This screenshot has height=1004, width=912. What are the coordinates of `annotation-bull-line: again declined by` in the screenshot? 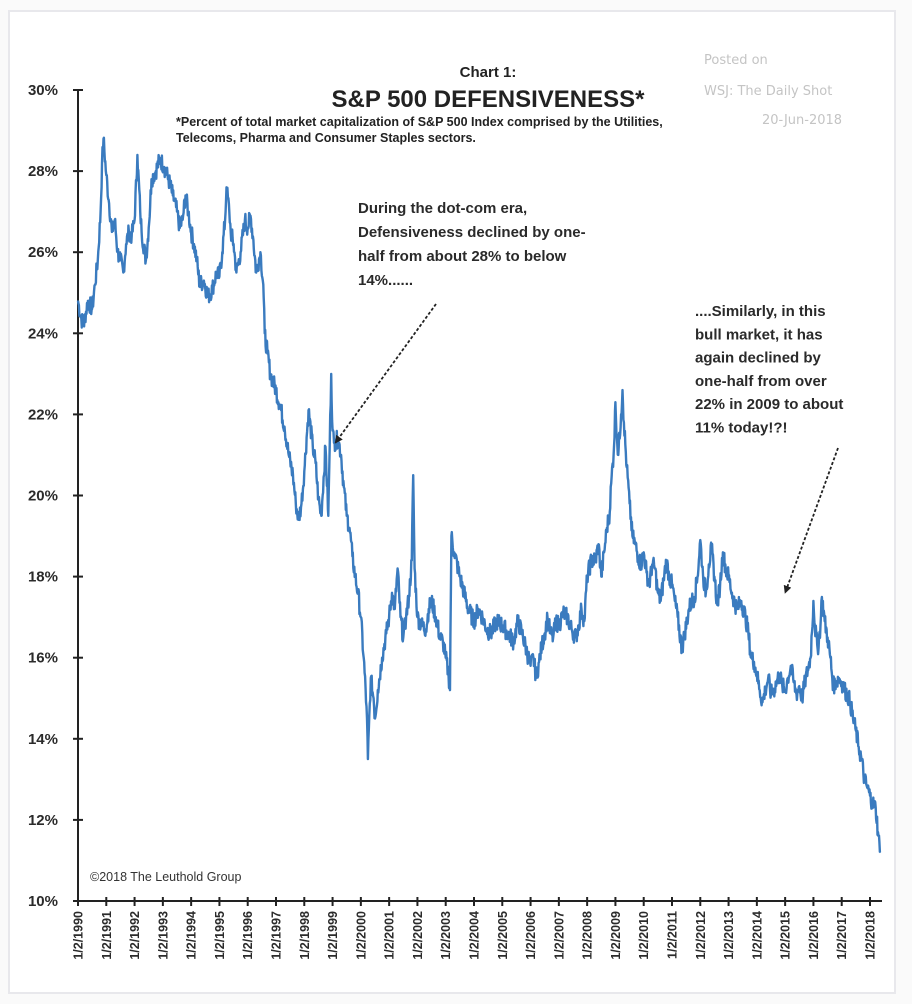 It's located at (758, 358).